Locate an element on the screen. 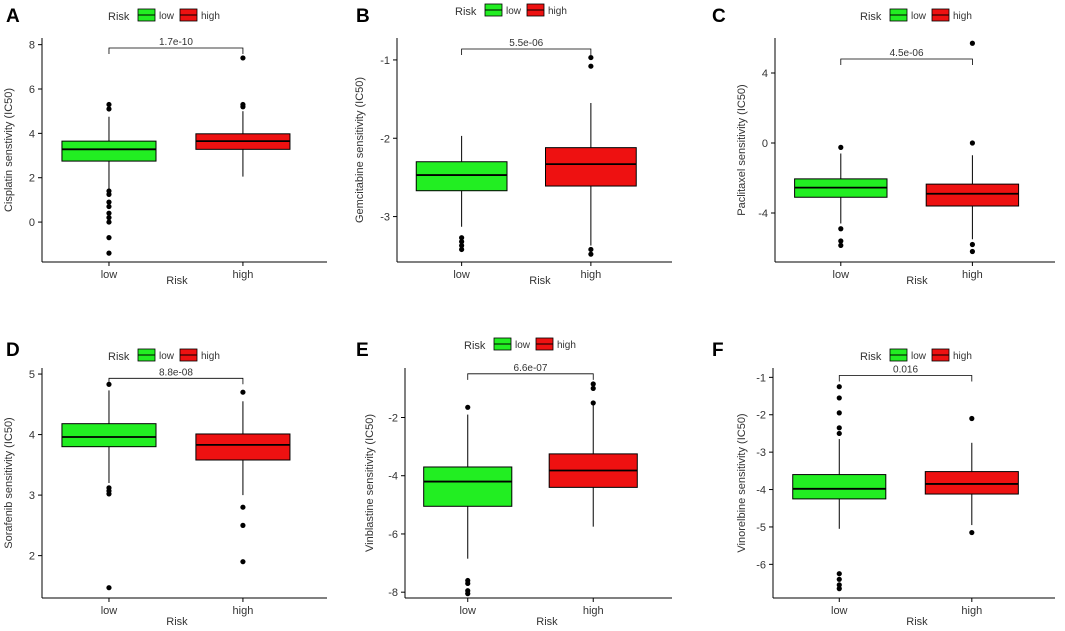 Image resolution: width=1065 pixels, height=631 pixels. y-axis-label: Vinorelbine sensitivity (IC50) is located at coordinates (742, 482).